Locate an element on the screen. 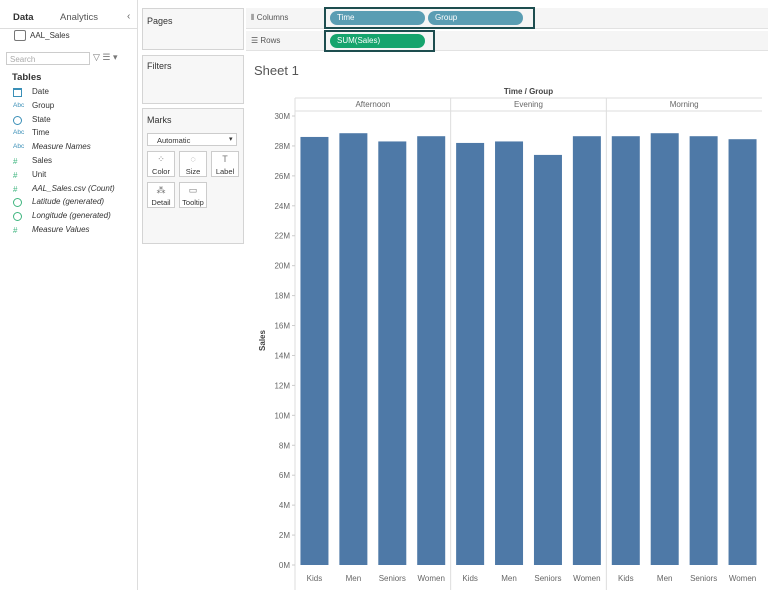 This screenshot has height=590, width=768. field-name: Latitude (generated) is located at coordinates (68, 202).